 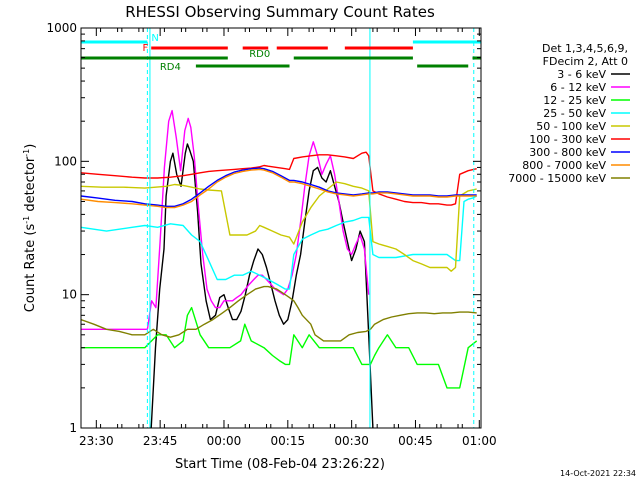 What do you see at coordinates (574, 113) in the screenshot?
I see `legend-label-3: 25 - 50 keV` at bounding box center [574, 113].